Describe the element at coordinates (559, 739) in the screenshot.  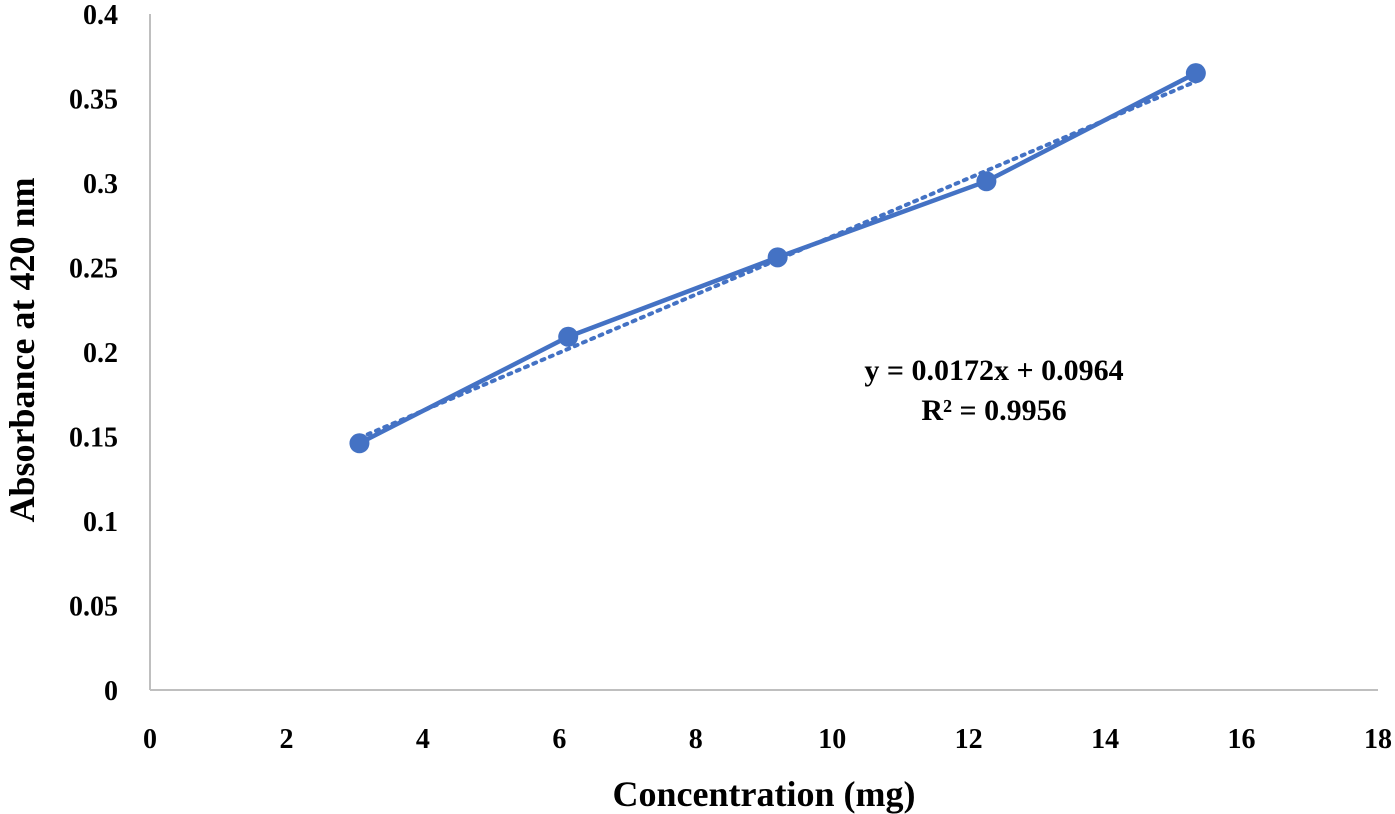
I see `x-tick-label: 6` at that location.